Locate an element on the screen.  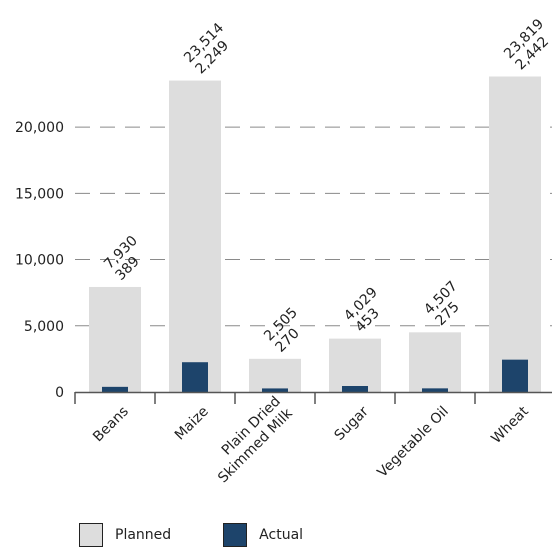
x-tick-label: Maize is located at coordinates (192, 424).